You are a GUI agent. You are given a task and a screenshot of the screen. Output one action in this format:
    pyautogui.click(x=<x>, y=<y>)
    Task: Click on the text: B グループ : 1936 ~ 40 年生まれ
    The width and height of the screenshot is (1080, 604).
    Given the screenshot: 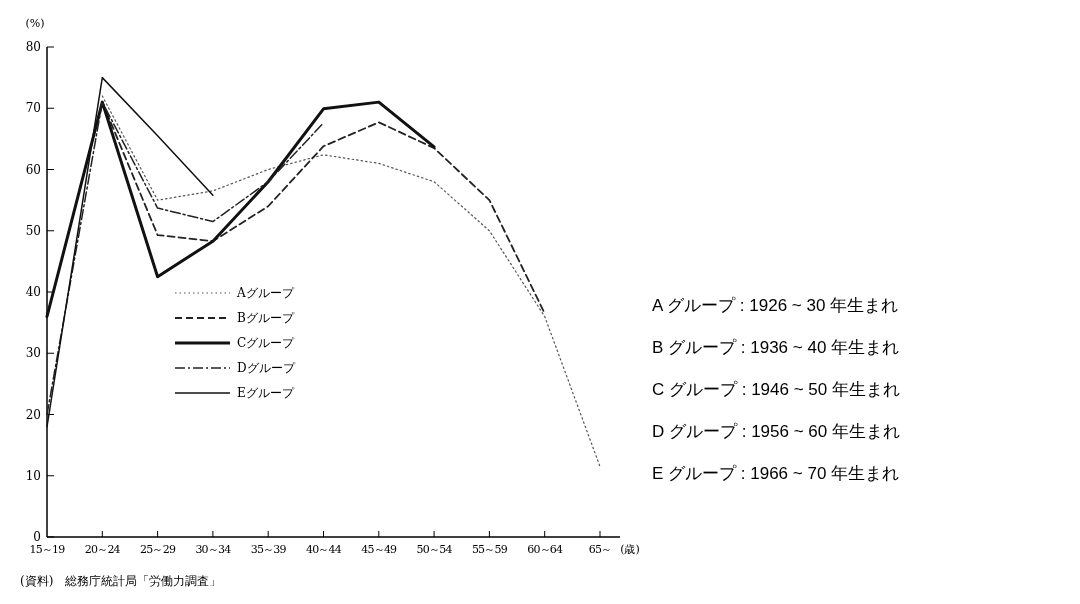 What is the action you would take?
    pyautogui.click(x=776, y=347)
    